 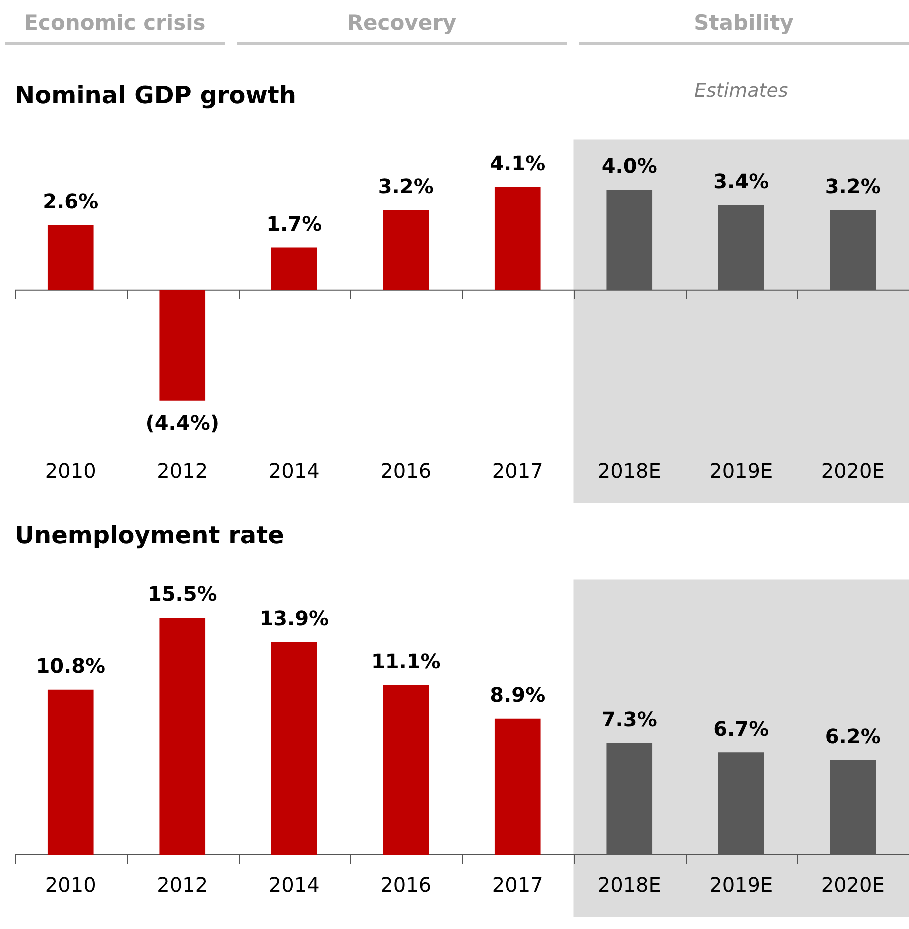 I want to click on data-label: 6.2%, so click(x=853, y=736).